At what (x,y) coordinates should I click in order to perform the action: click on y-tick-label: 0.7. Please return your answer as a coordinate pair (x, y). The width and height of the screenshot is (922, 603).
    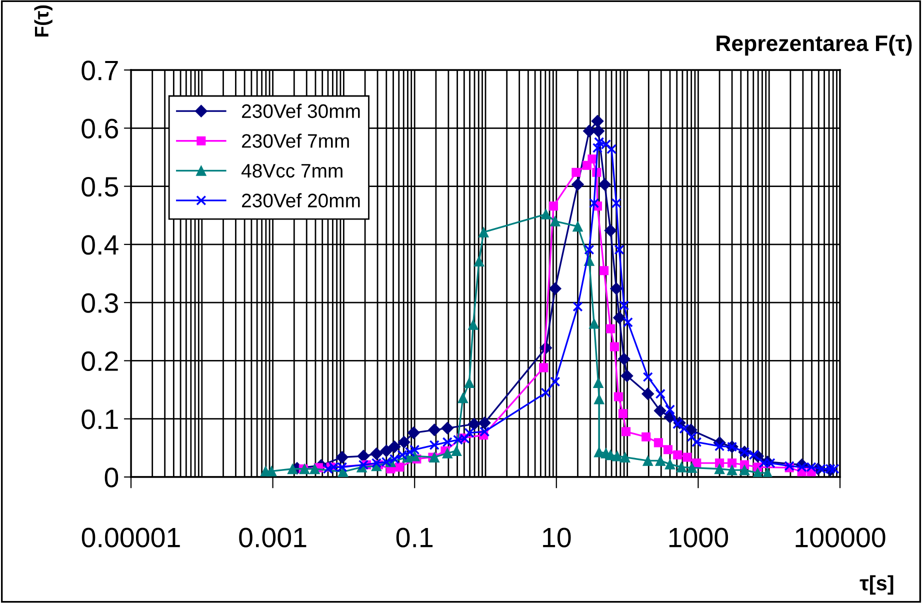
    Looking at the image, I should click on (100, 70).